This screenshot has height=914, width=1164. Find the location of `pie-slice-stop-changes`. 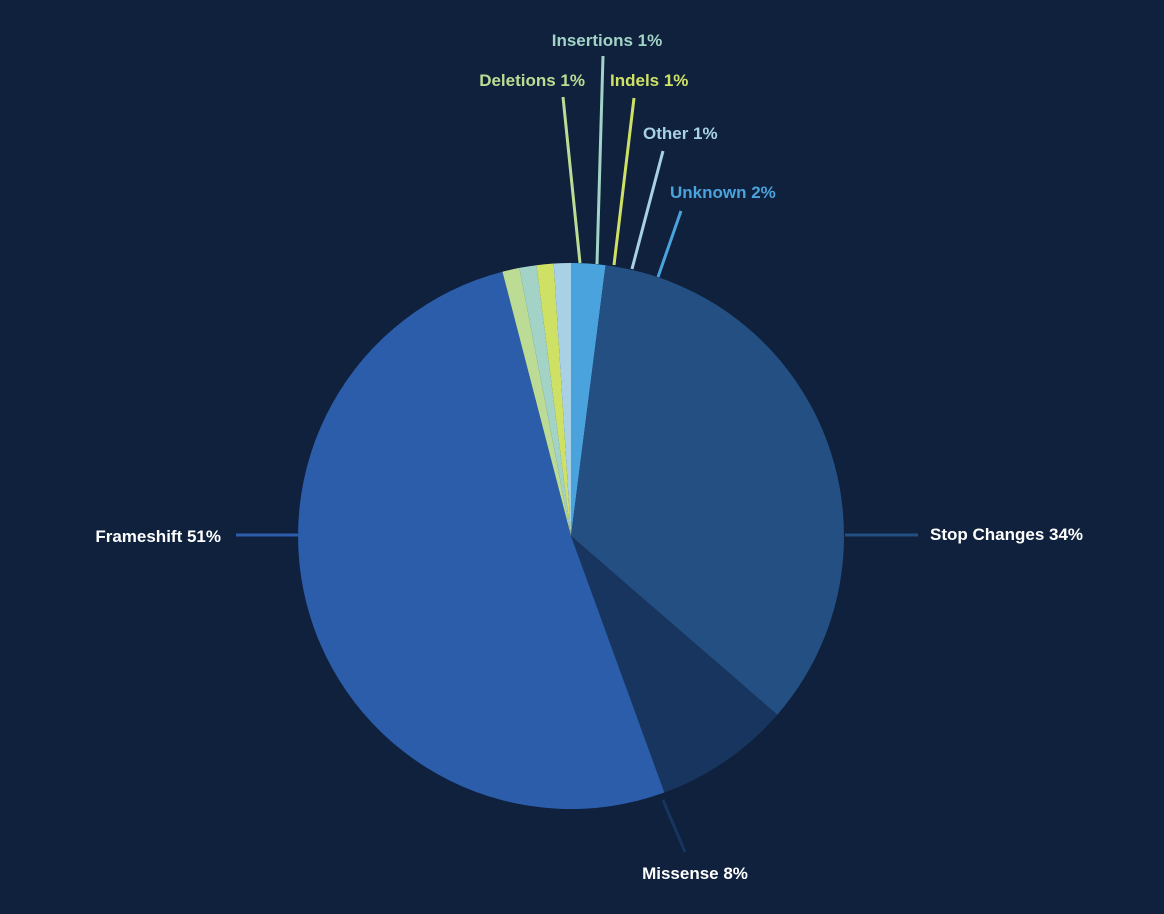

pie-slice-stop-changes is located at coordinates (707, 490).